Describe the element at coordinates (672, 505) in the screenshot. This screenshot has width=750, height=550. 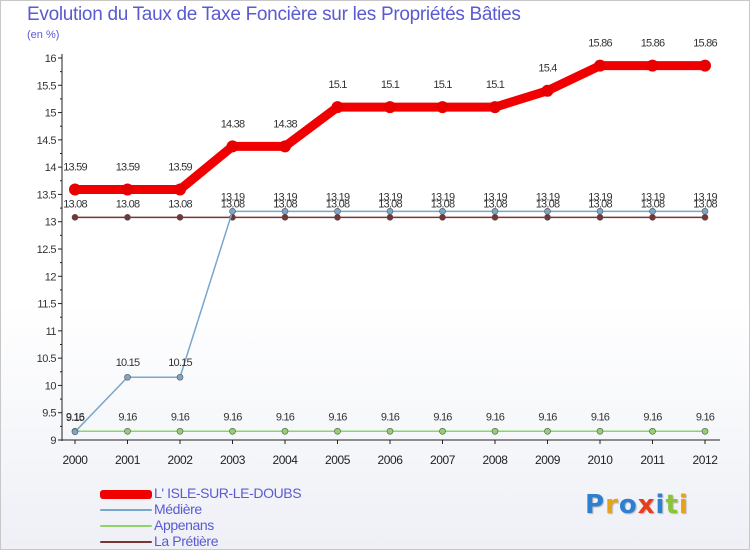
I see `logo-letter: t` at that location.